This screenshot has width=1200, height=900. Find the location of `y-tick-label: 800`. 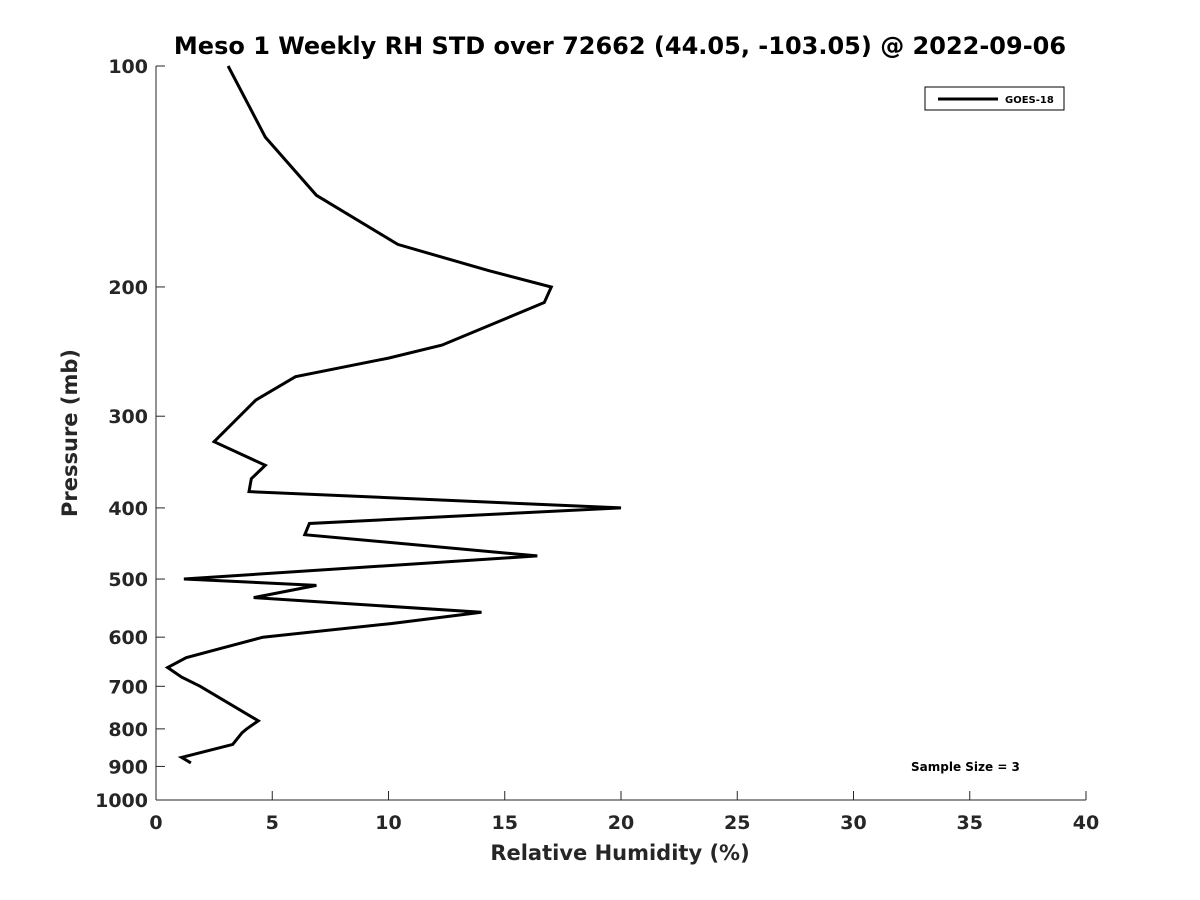

y-tick-label: 800 is located at coordinates (128, 730).